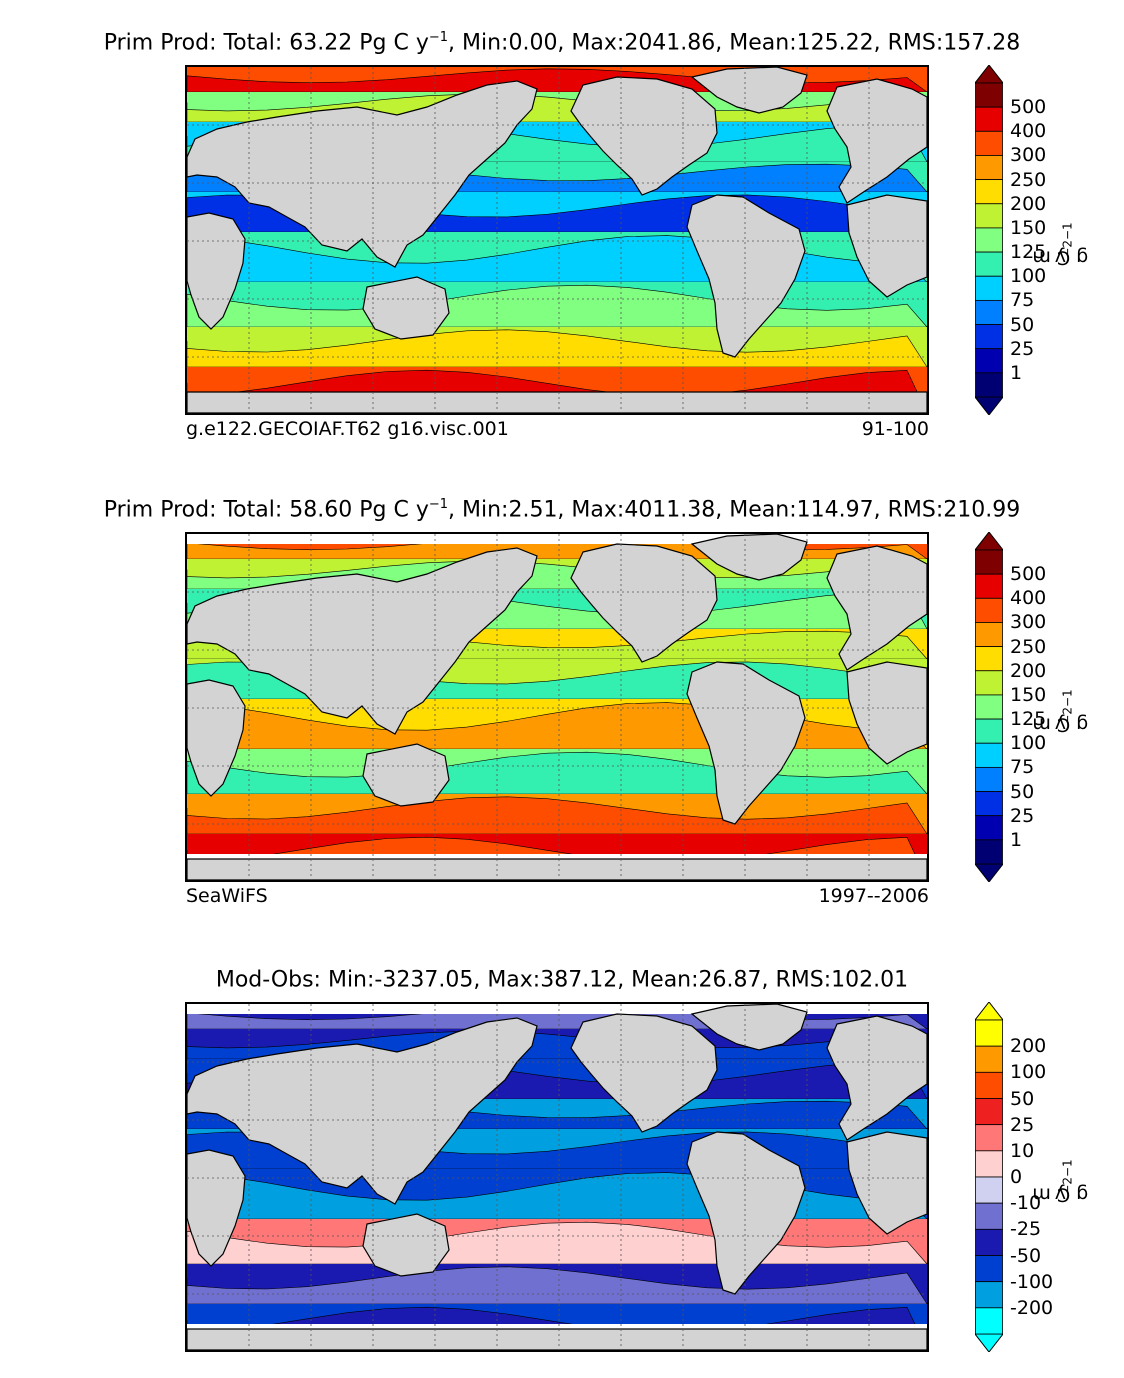 The width and height of the screenshot is (1124, 1378). What do you see at coordinates (1026, 1255) in the screenshot?
I see `colorbar-tick-label: -50` at bounding box center [1026, 1255].